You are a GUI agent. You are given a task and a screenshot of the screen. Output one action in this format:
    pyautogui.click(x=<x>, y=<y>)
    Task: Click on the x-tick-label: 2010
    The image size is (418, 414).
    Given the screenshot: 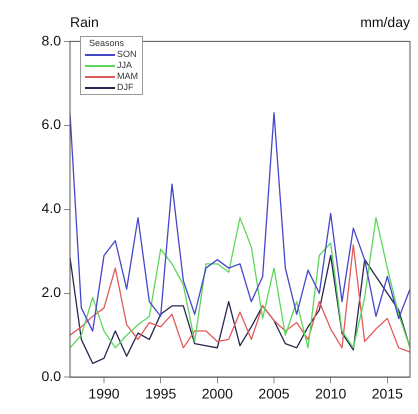 What is the action you would take?
    pyautogui.click(x=330, y=393)
    